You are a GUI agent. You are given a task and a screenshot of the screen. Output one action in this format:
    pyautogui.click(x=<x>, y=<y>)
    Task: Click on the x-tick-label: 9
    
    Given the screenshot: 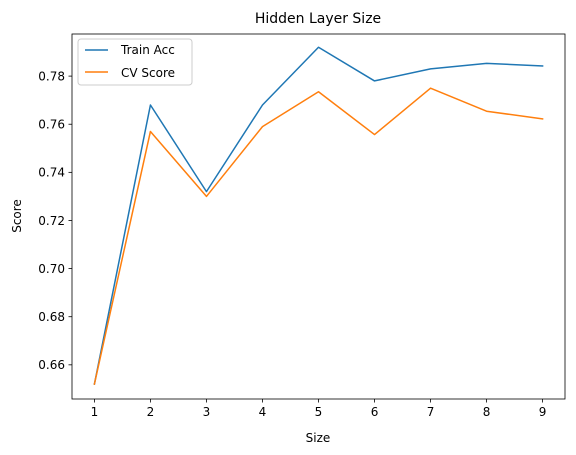 What is the action you would take?
    pyautogui.click(x=543, y=412)
    